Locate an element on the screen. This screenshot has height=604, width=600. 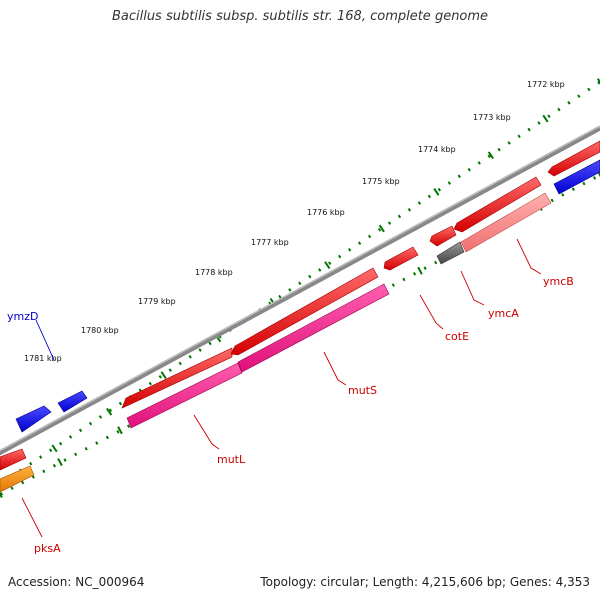
gene-ymcb-inner is located at coordinates (506, 222).